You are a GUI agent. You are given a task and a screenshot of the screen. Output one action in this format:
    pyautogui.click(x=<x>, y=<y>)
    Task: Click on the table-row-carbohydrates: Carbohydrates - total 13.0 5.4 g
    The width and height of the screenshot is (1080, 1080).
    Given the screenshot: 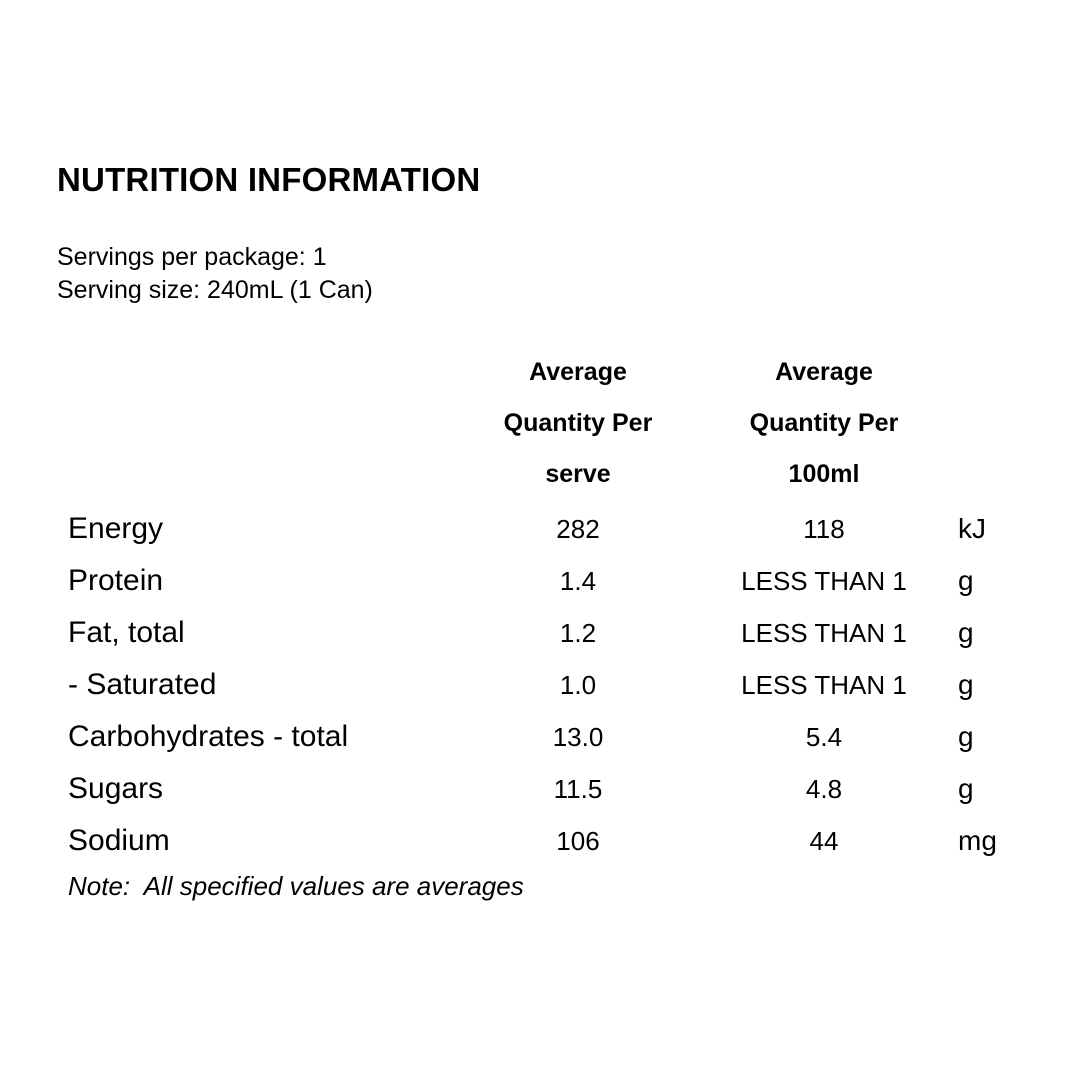 What is the action you would take?
    pyautogui.click(x=564, y=737)
    